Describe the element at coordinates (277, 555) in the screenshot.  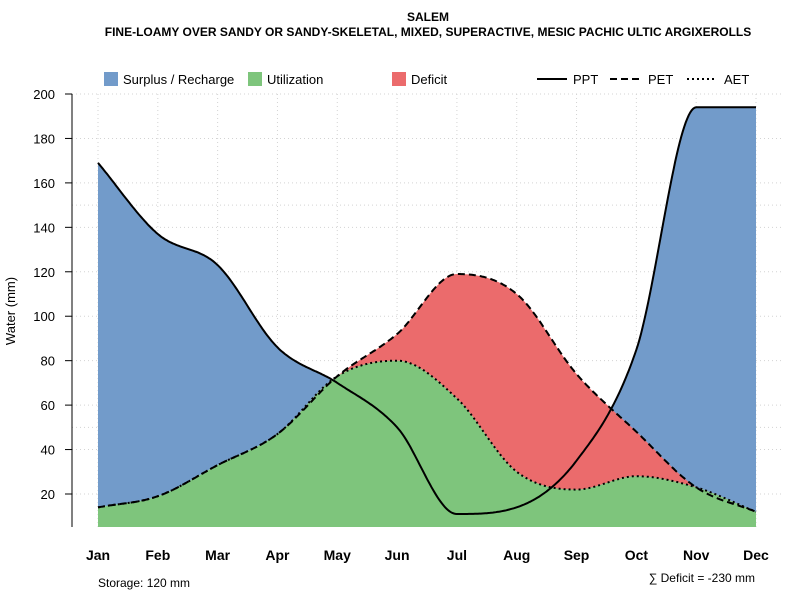
I see `x-tick-label-apr: Apr` at that location.